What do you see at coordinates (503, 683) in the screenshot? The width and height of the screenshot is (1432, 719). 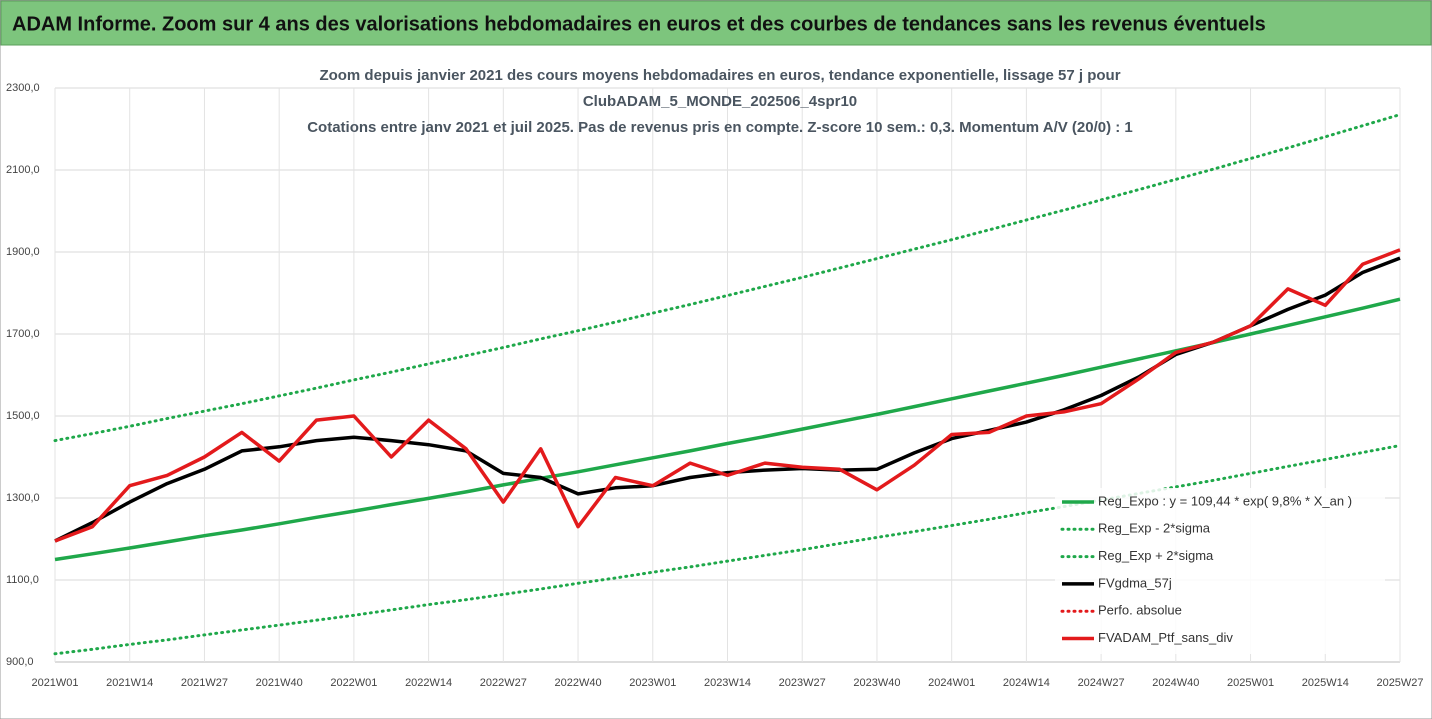 I see `x-tick-label: 2022W27` at bounding box center [503, 683].